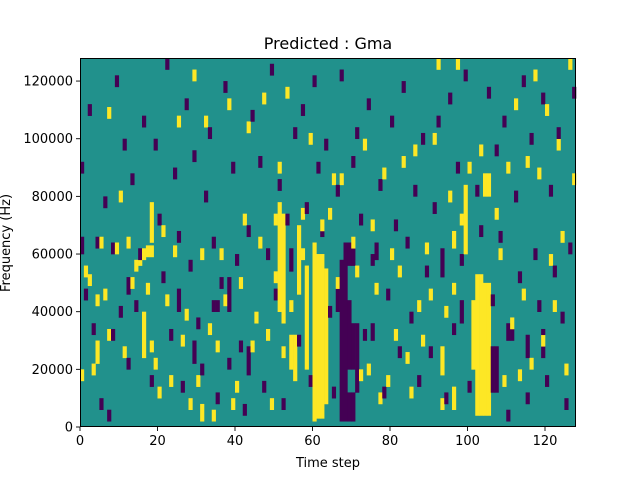 The width and height of the screenshot is (640, 480). What do you see at coordinates (69, 428) in the screenshot?
I see `y-tick-label: 0` at bounding box center [69, 428].